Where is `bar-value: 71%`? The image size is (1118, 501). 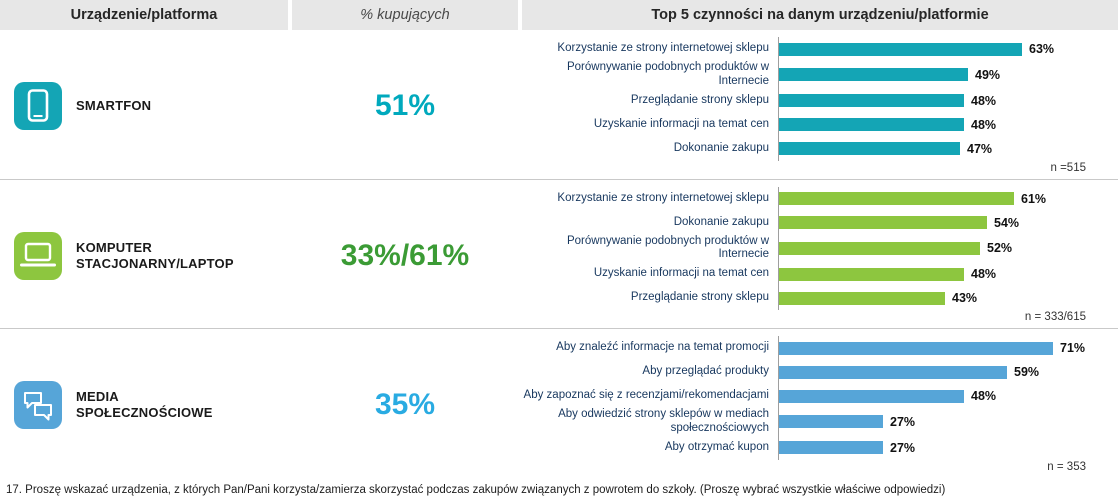
bar-value: 71% is located at coordinates (1073, 348).